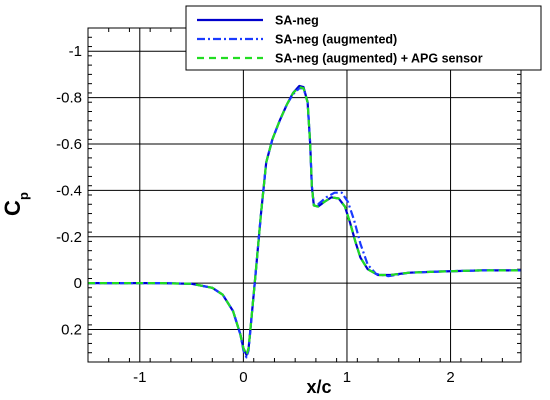 The image size is (550, 400). I want to click on x-tick-labels: -1 0 1 2, so click(294, 377).